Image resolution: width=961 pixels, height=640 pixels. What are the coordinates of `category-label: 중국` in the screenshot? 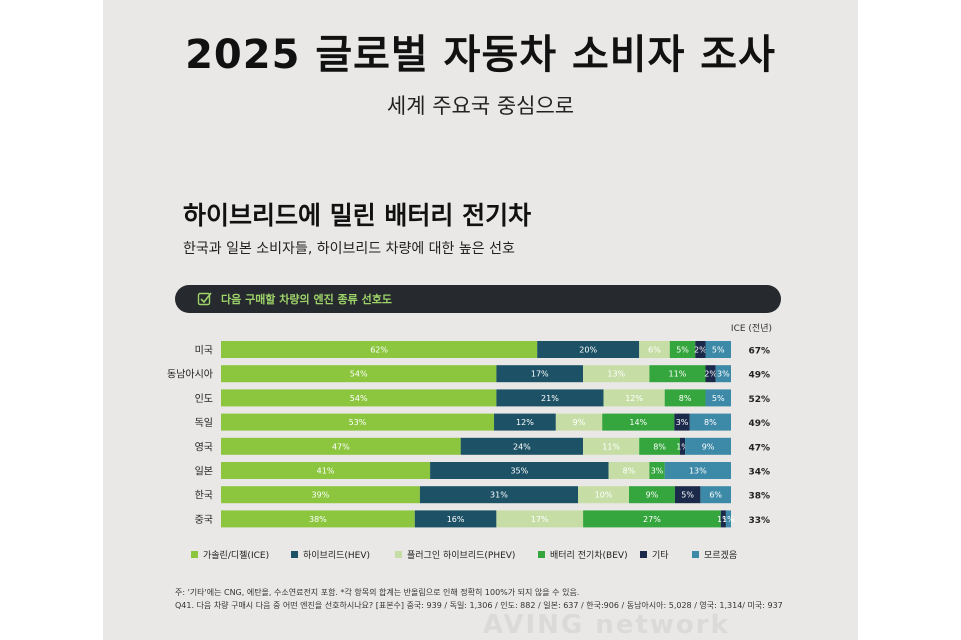 It's located at (204, 520).